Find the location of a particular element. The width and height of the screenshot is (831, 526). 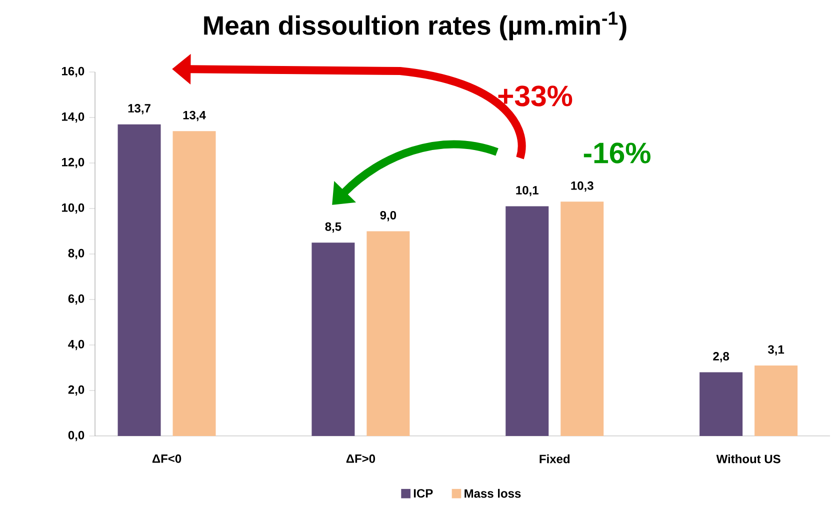

x-tick-label: ΔF<0 is located at coordinates (167, 458).